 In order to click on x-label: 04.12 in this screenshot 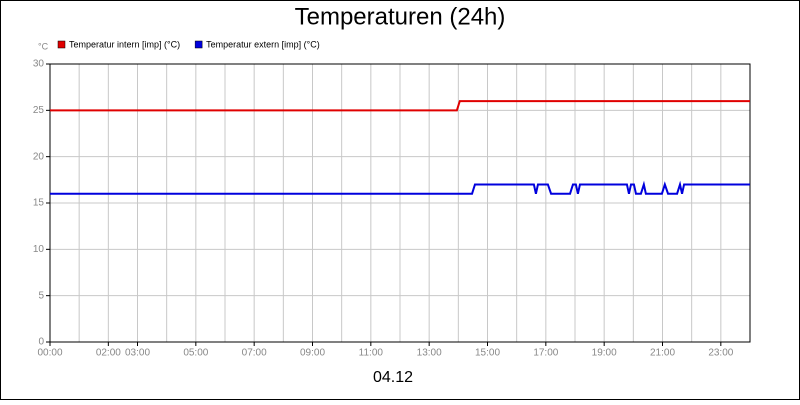, I will do `click(393, 377)`.